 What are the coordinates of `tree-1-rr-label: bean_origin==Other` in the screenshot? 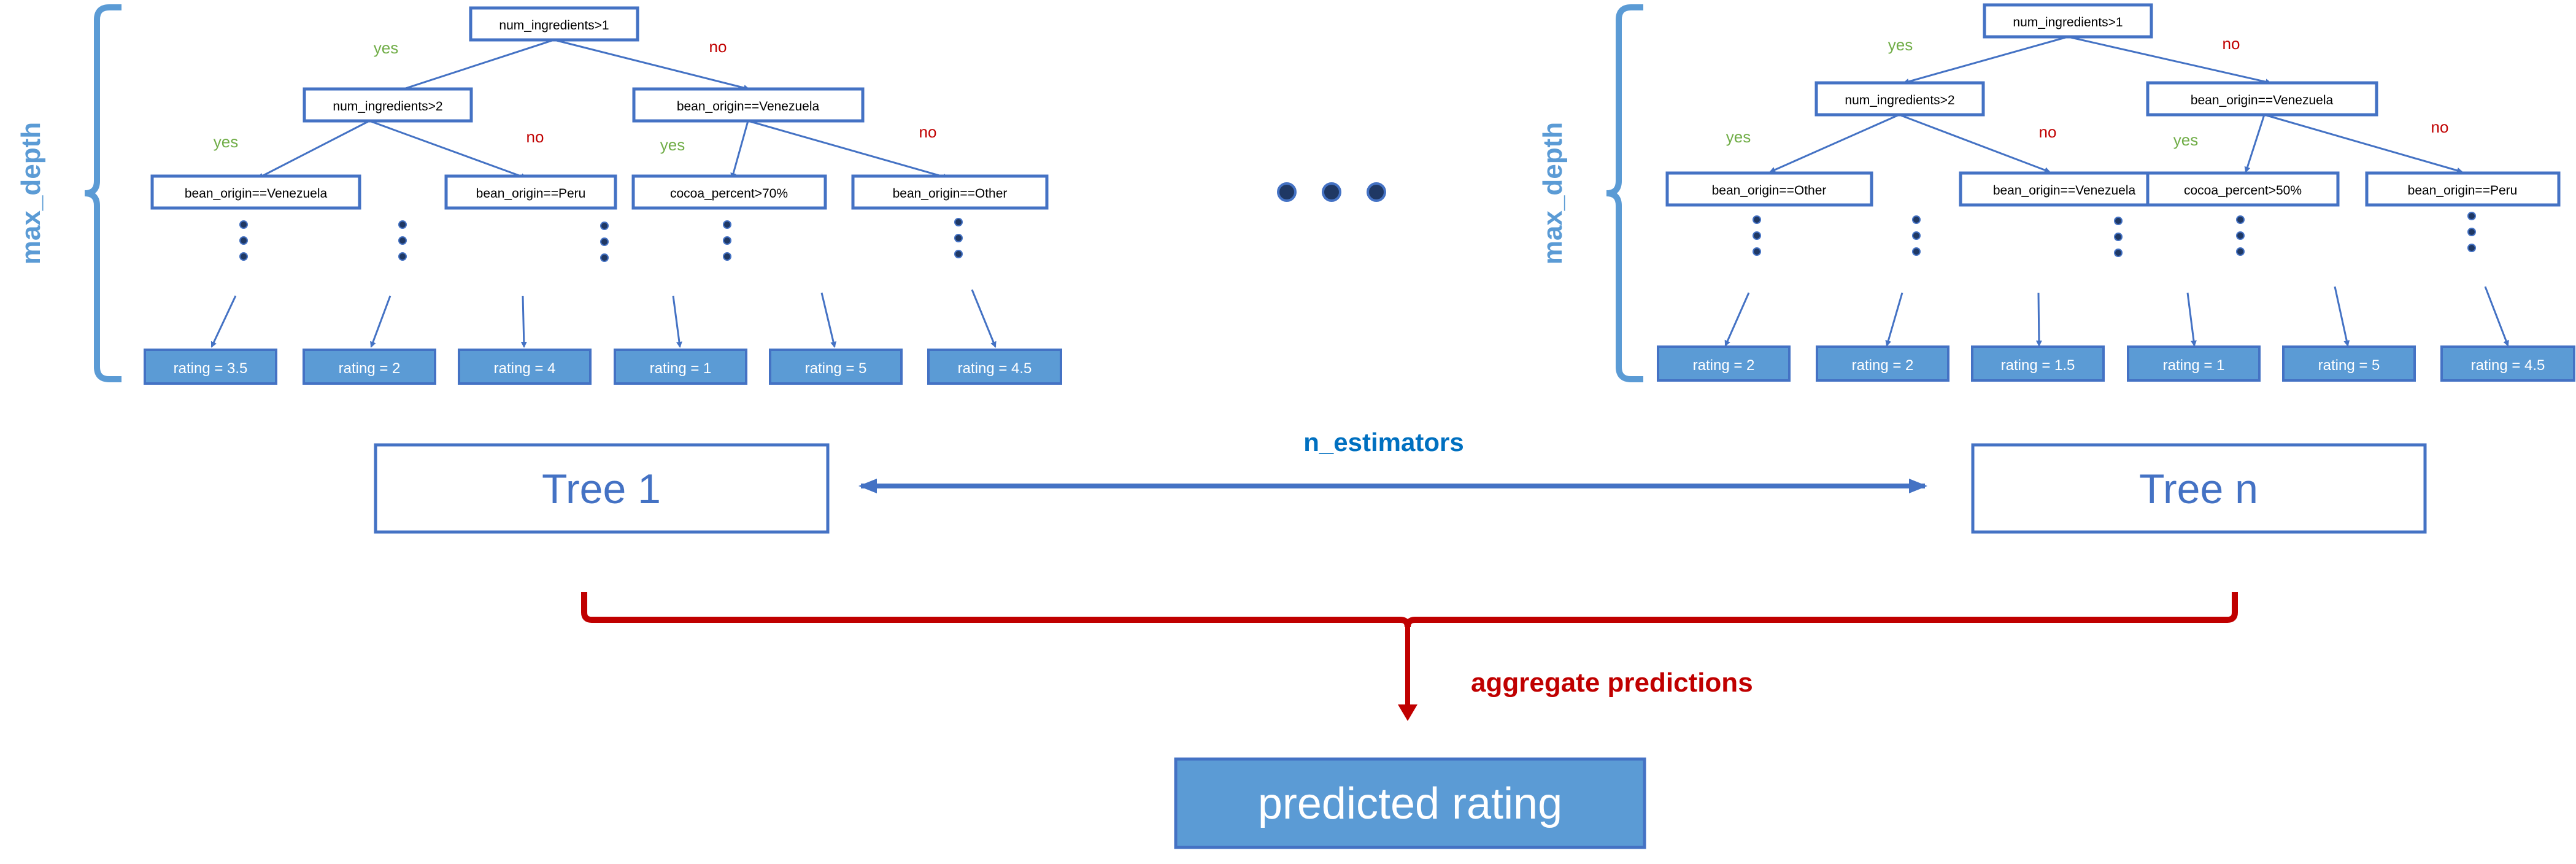 It's located at (950, 194).